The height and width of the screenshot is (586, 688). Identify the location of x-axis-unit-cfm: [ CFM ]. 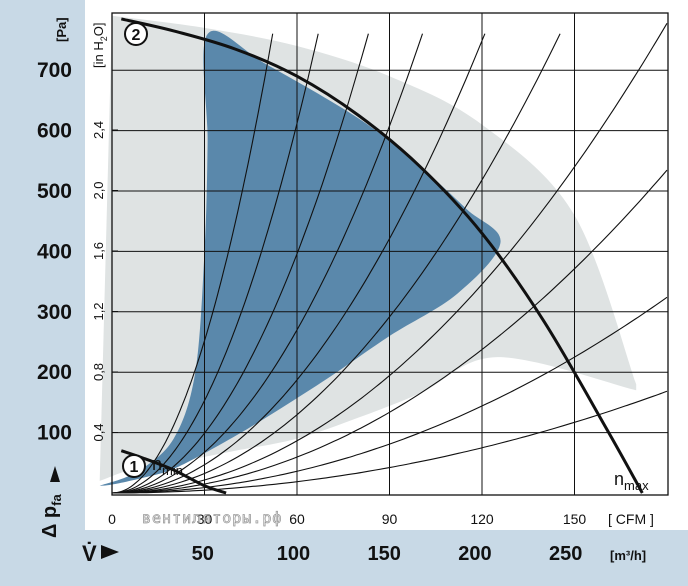
(631, 519).